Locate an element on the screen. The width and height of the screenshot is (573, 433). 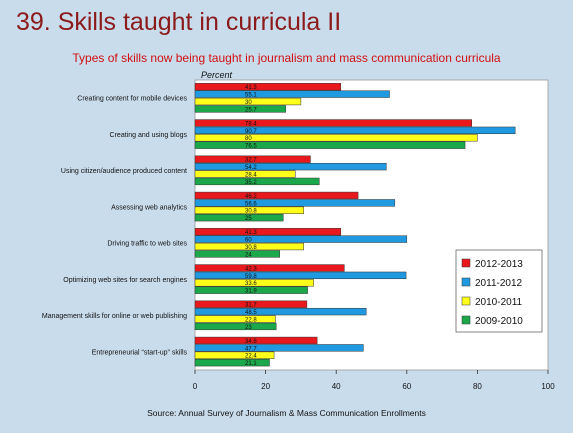
category-label: Using citizen/audience produced content is located at coordinates (124, 171).